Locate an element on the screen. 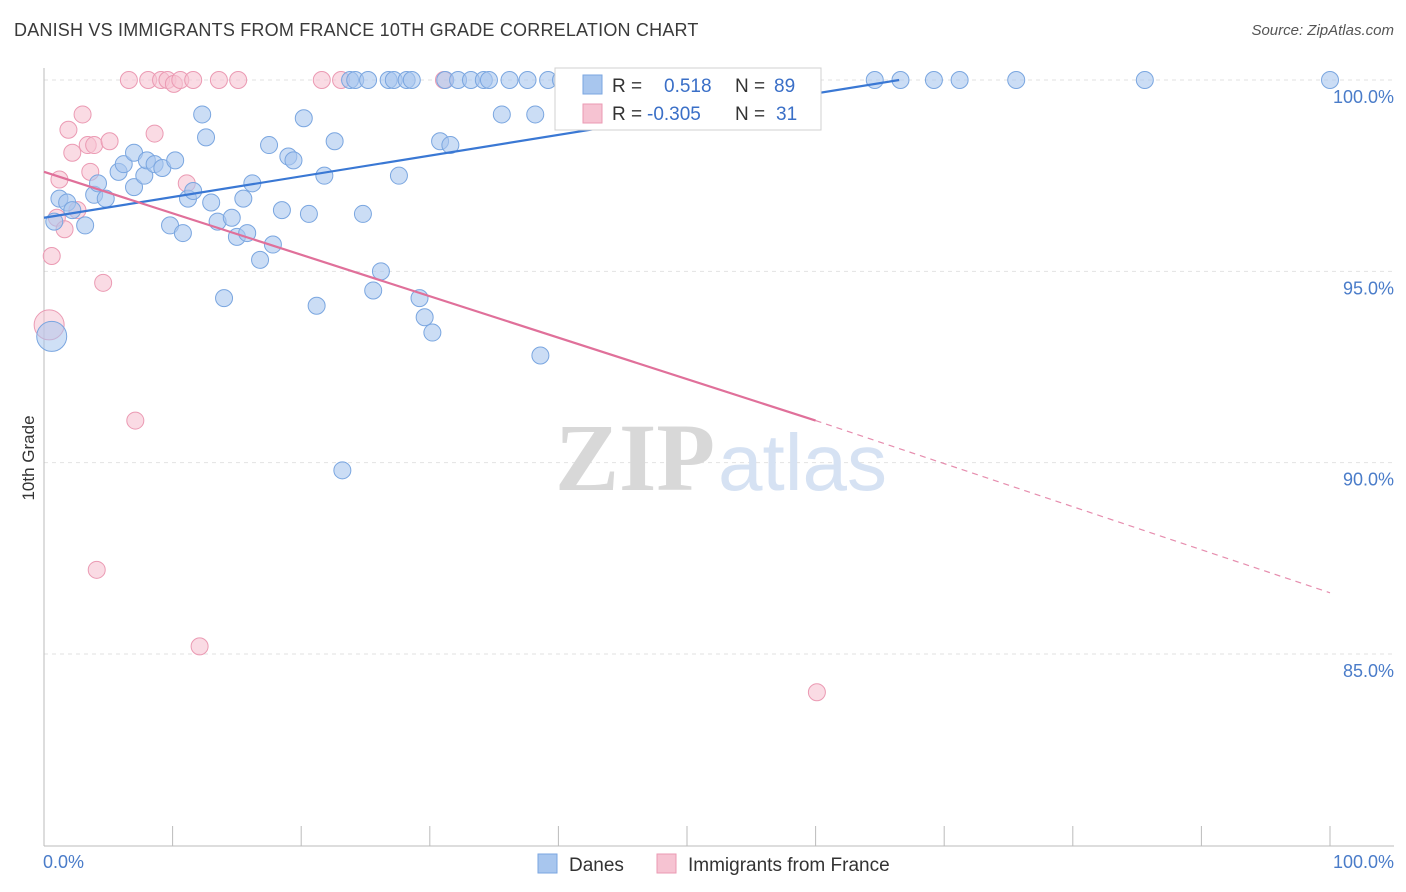  y-tick-labels: 100.0% 95.0% 90.0% 85.0% is located at coordinates (1363, 384).